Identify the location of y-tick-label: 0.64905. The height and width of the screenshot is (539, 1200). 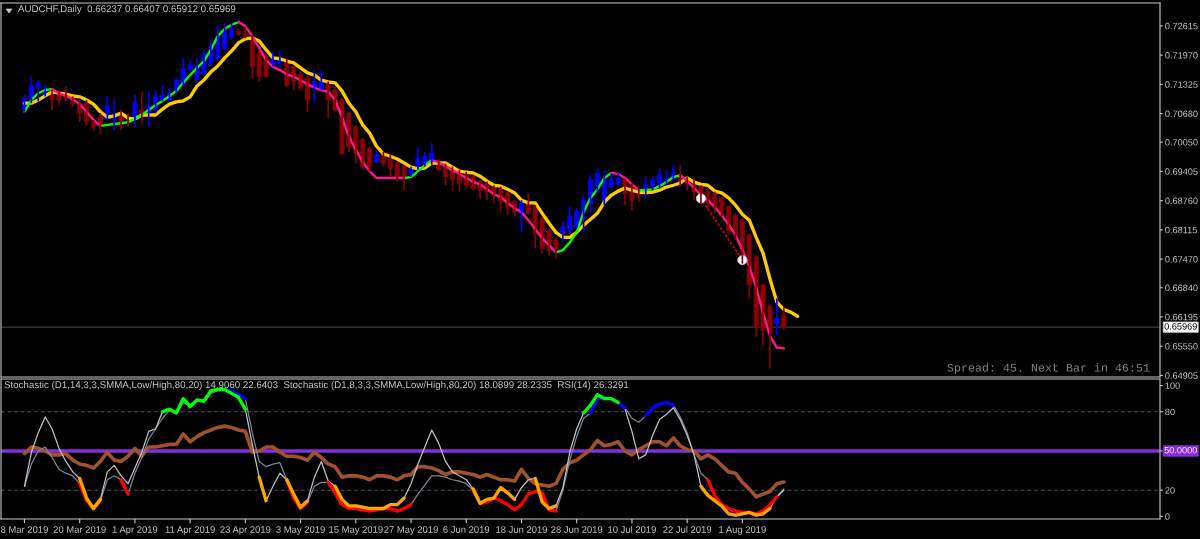
(1181, 375).